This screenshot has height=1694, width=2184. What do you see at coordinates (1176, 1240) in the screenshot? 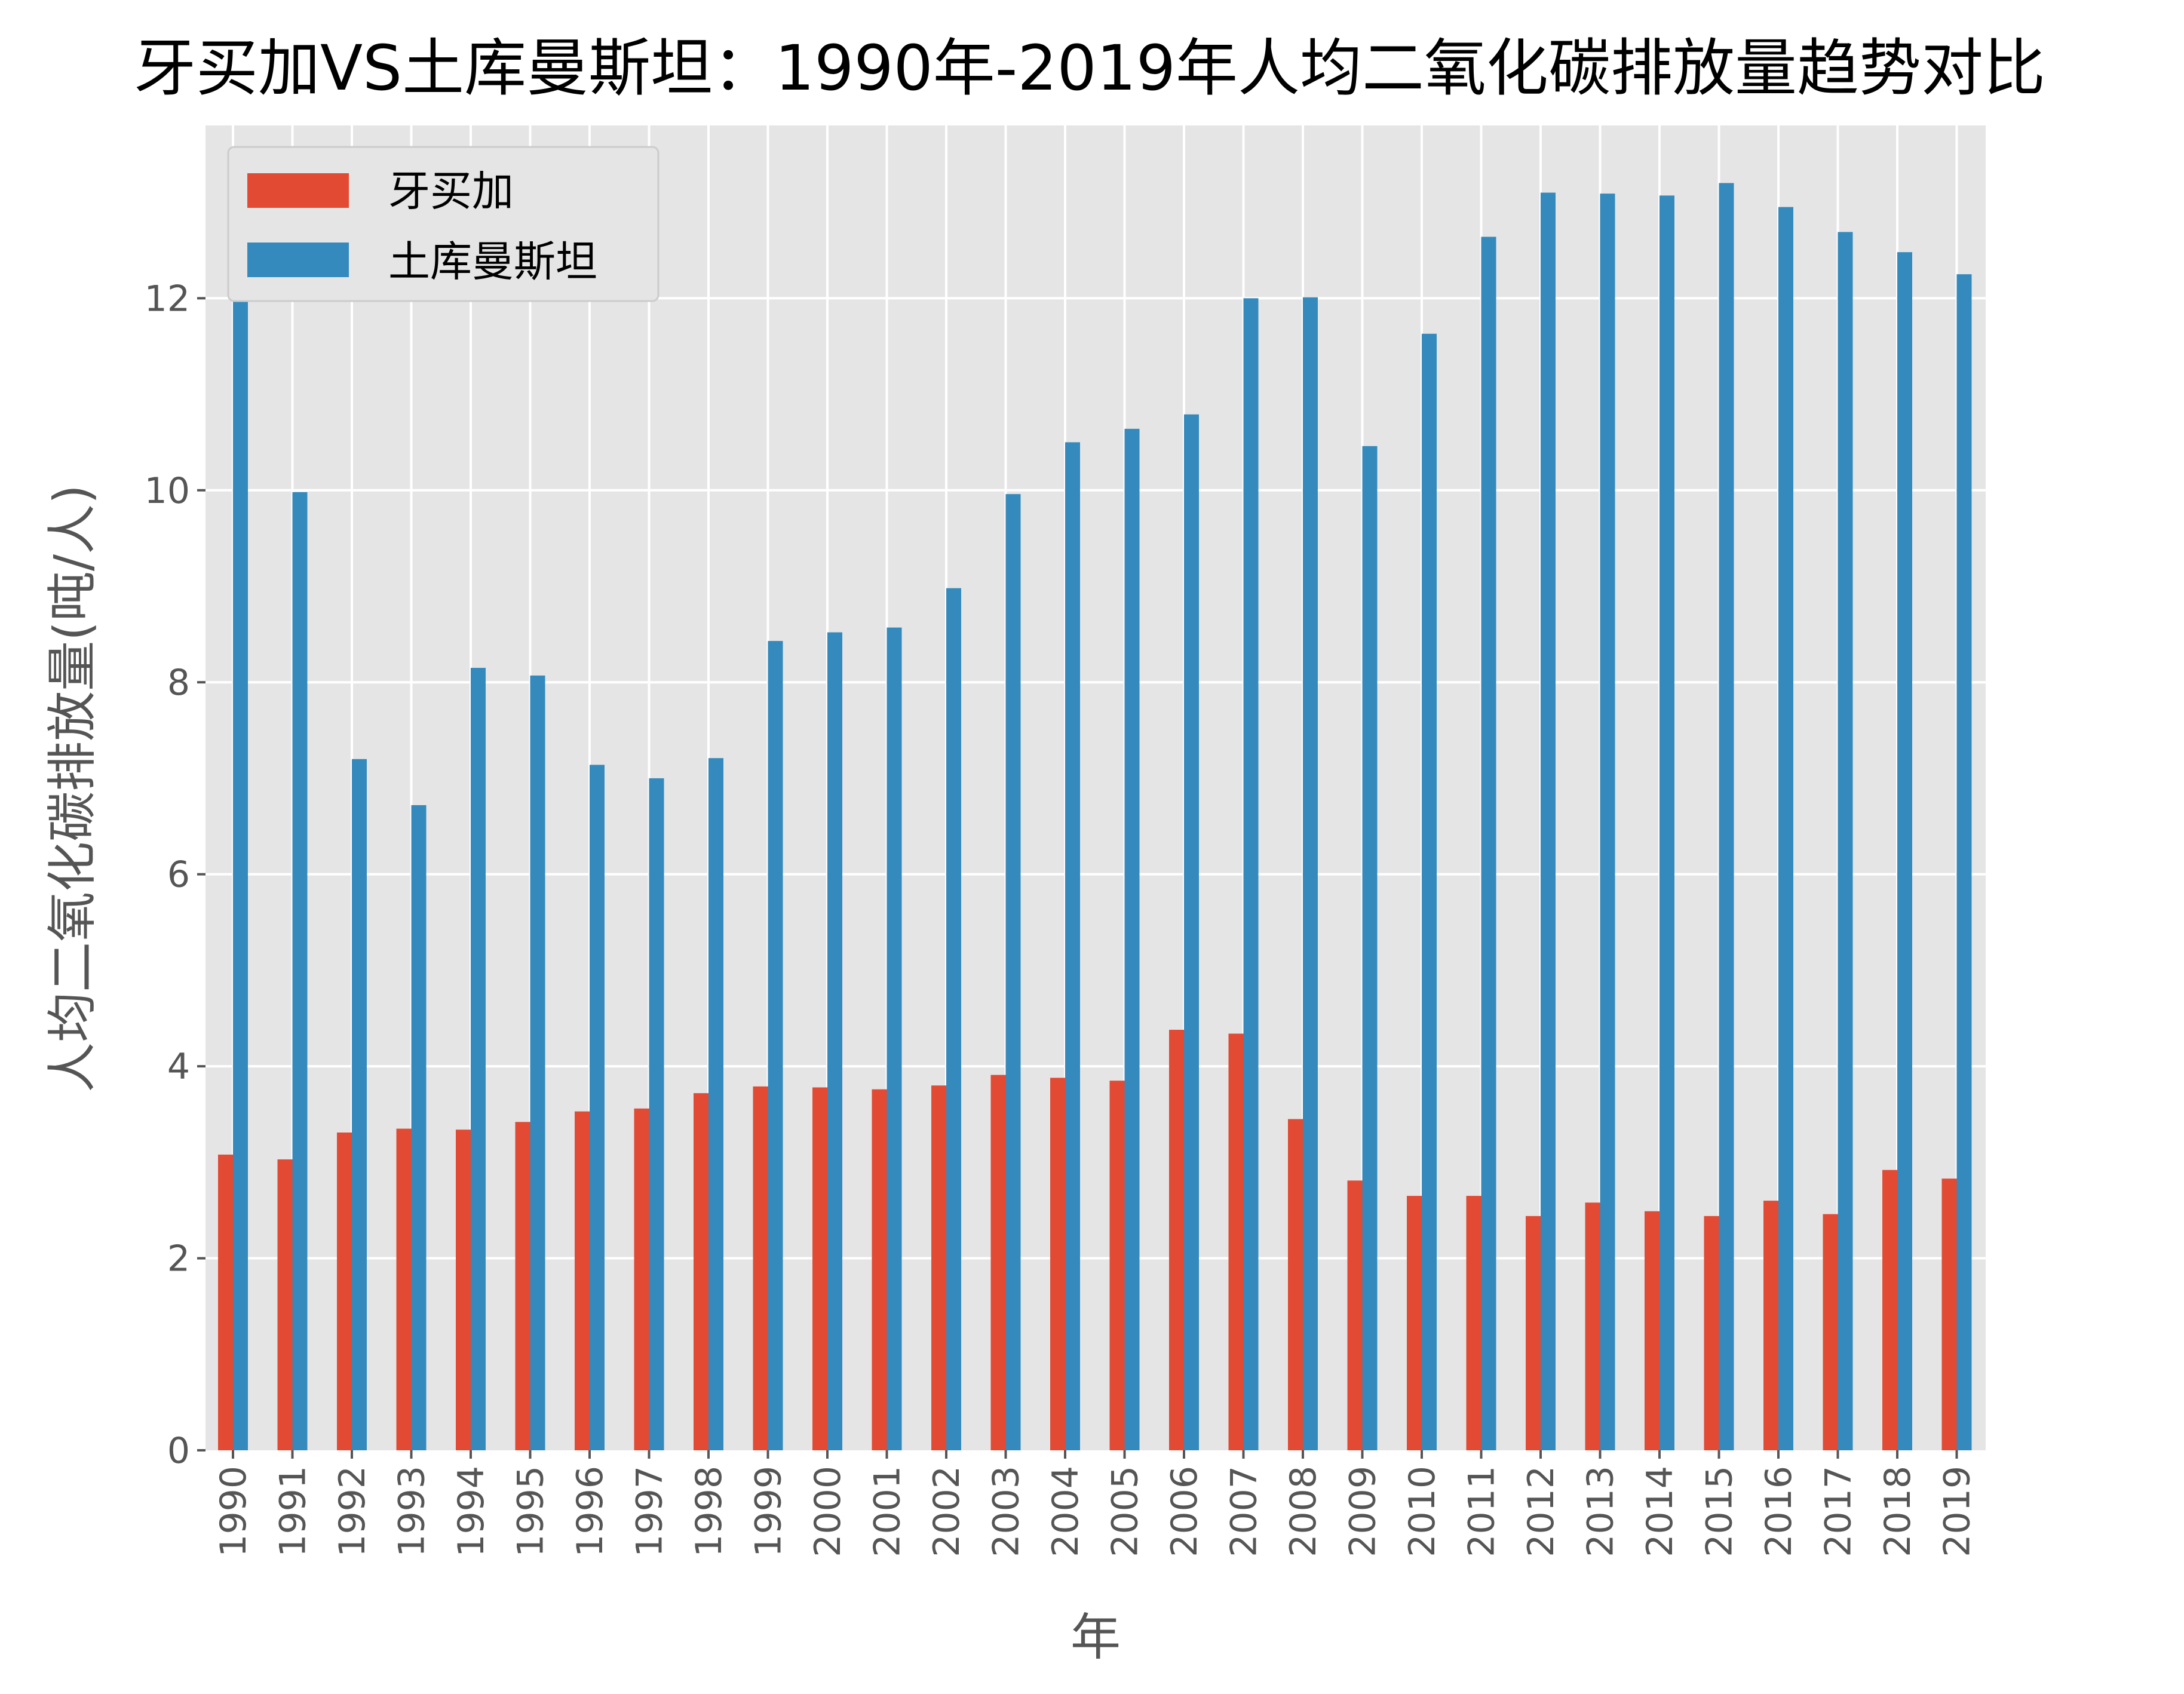
I see `bar-jamaica-2006` at bounding box center [1176, 1240].